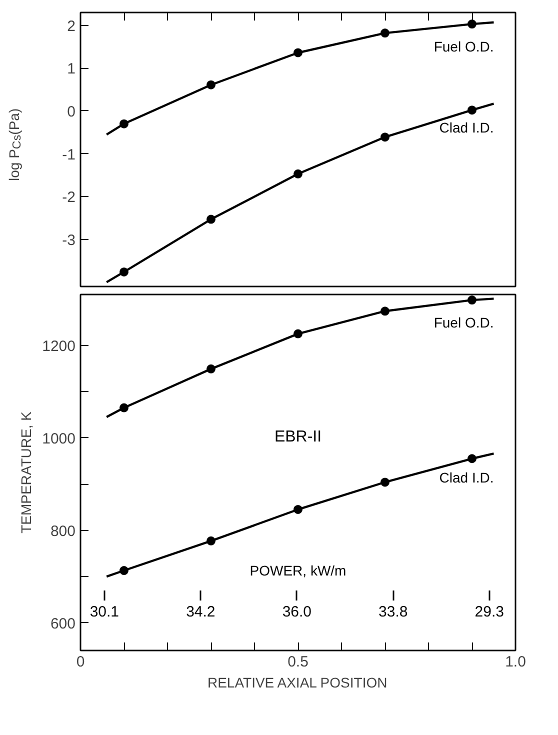  I want to click on y-axis-title: TEMPERATURE, K, so click(26, 472).